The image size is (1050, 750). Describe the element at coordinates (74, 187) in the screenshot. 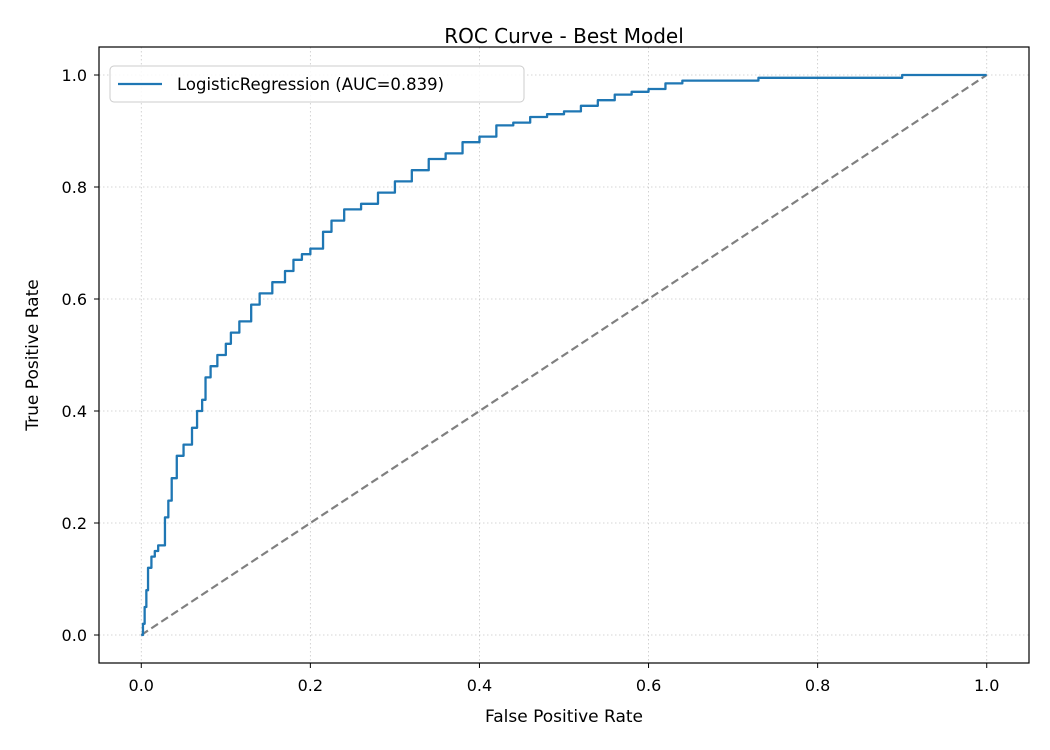

I see `y-tick-label: 0.8` at that location.